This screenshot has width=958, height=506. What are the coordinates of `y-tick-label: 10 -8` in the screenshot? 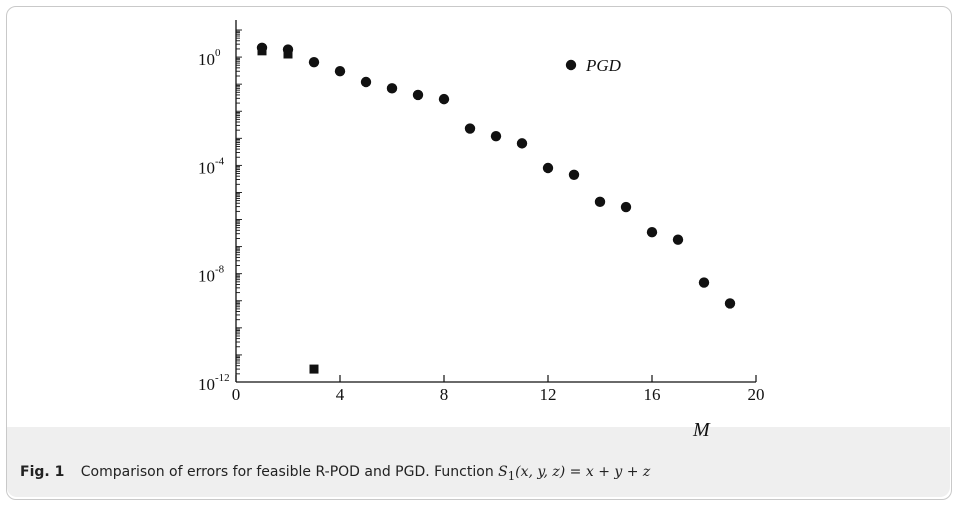 It's located at (211, 275).